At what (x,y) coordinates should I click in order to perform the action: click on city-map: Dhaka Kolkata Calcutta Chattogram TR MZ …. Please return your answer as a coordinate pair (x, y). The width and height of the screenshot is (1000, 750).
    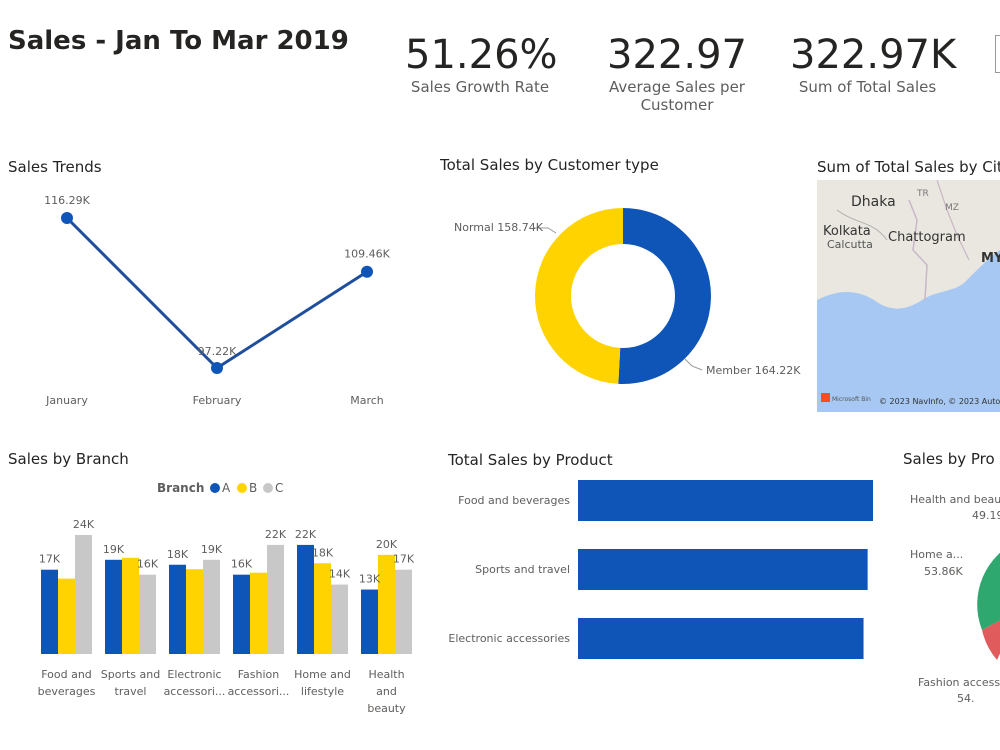
    Looking at the image, I should click on (908, 296).